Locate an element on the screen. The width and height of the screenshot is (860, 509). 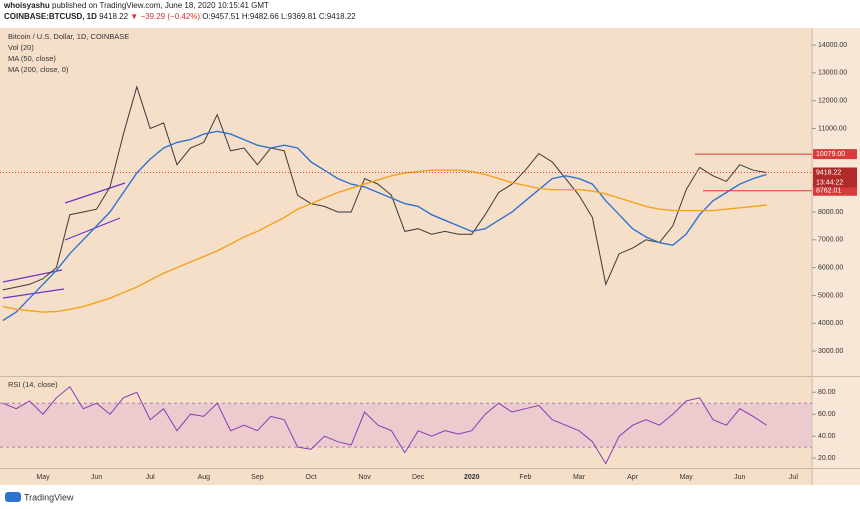
x-tick-label: Dec is located at coordinates (418, 477).